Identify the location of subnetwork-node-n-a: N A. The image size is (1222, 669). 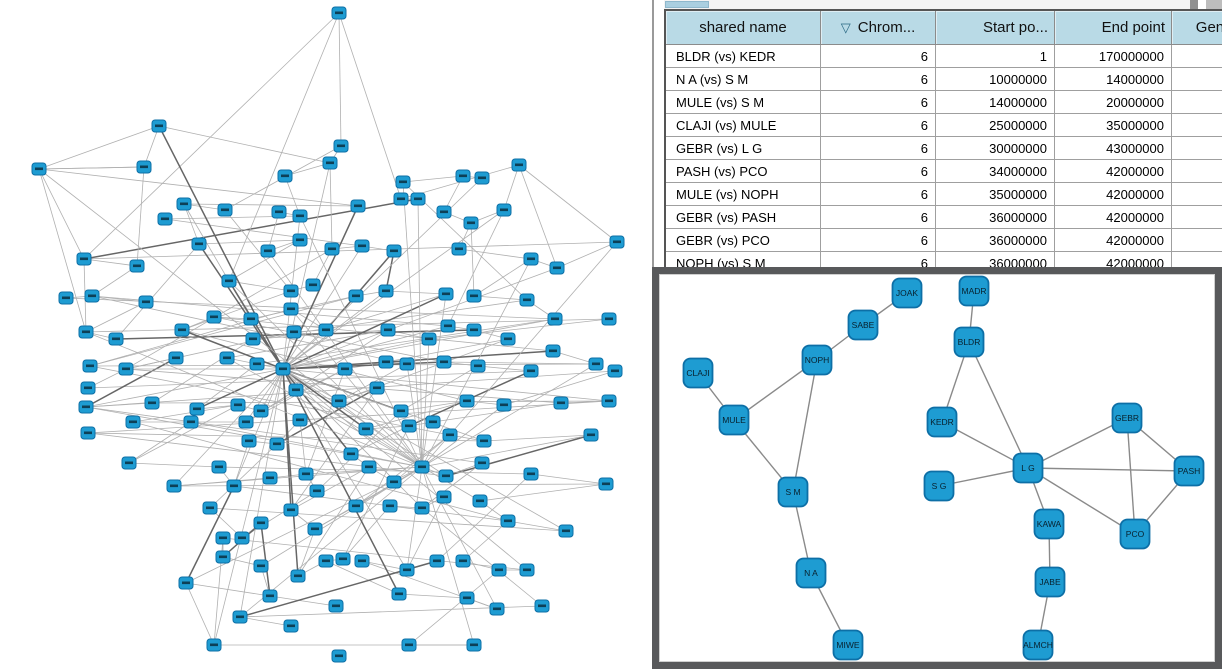
(811, 573).